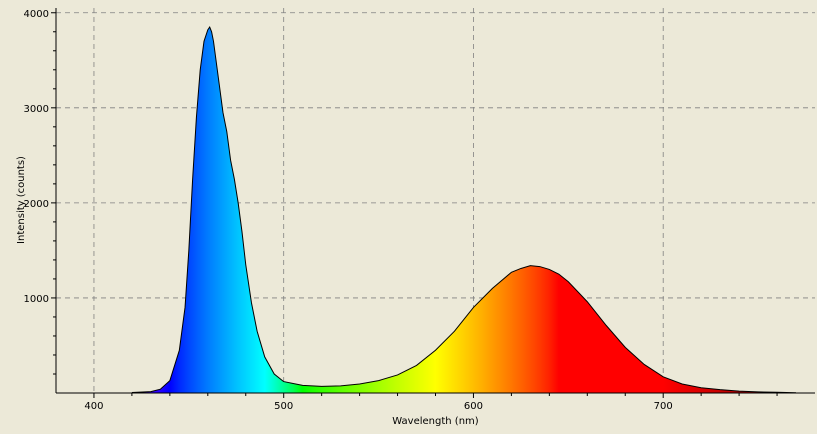 The image size is (817, 434). Describe the element at coordinates (435, 421) in the screenshot. I see `x-axis-label: Wavelength (nm)` at that location.